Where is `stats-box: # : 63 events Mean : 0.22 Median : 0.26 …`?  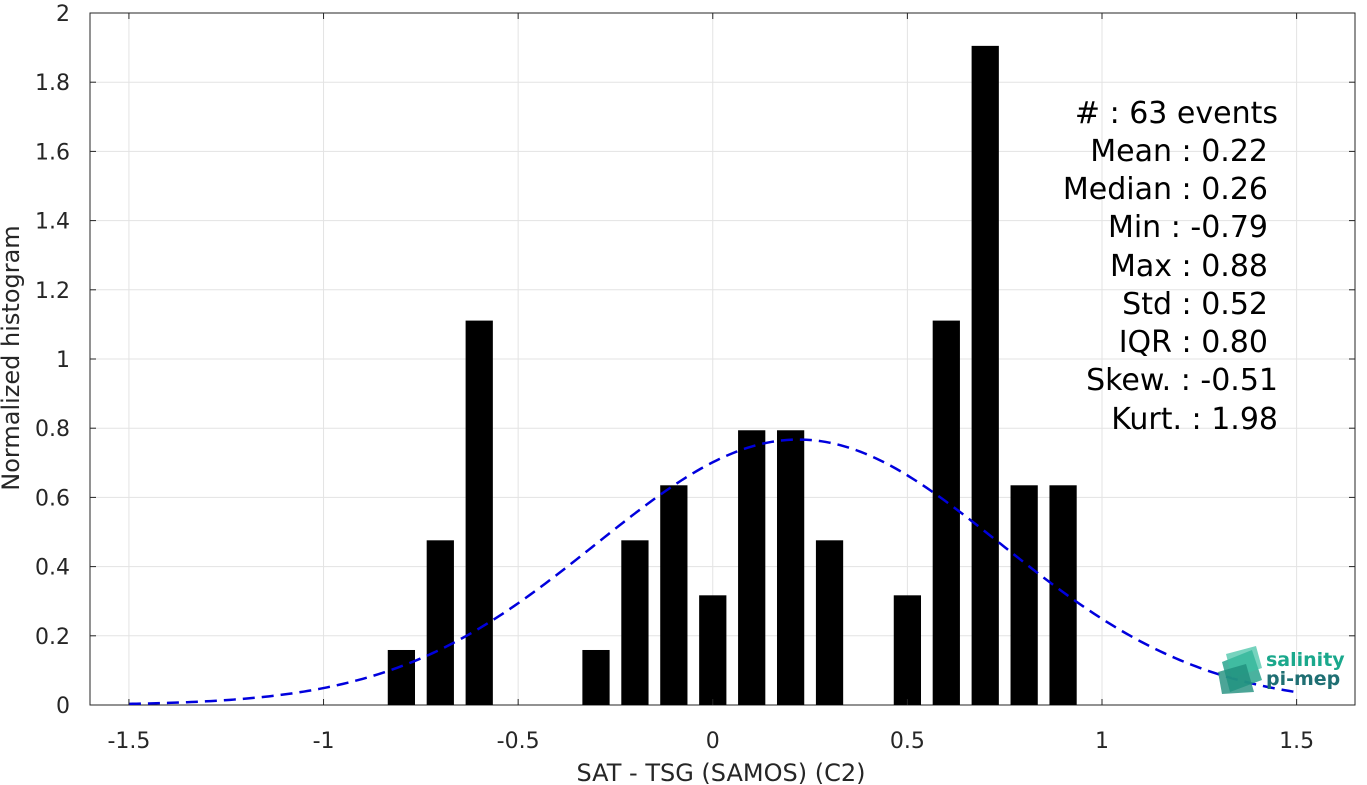 stats-box: # : 63 events Mean : 0.22 Median : 0.26 … is located at coordinates (1170, 266).